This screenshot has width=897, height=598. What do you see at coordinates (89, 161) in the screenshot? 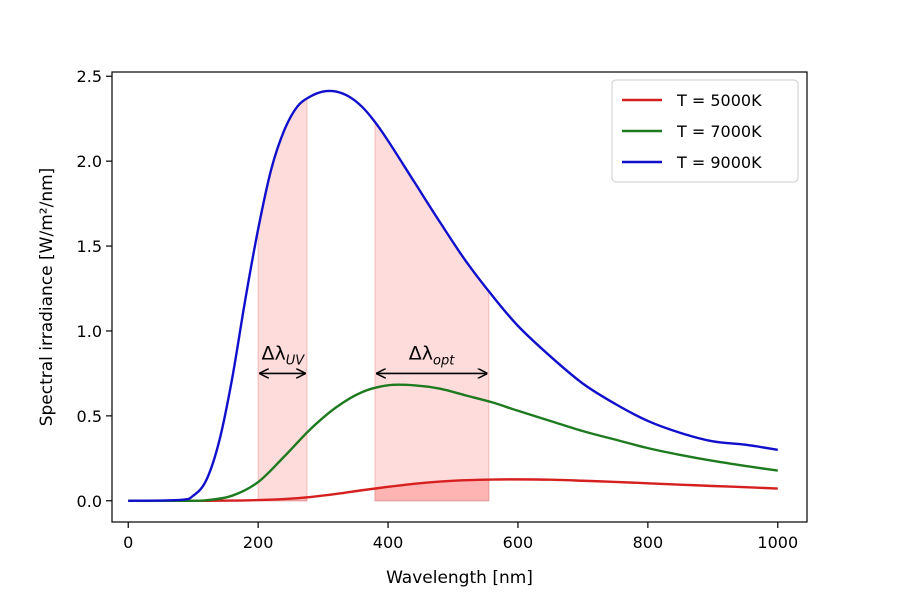
I see `y-tick-label: 2.0` at bounding box center [89, 161].